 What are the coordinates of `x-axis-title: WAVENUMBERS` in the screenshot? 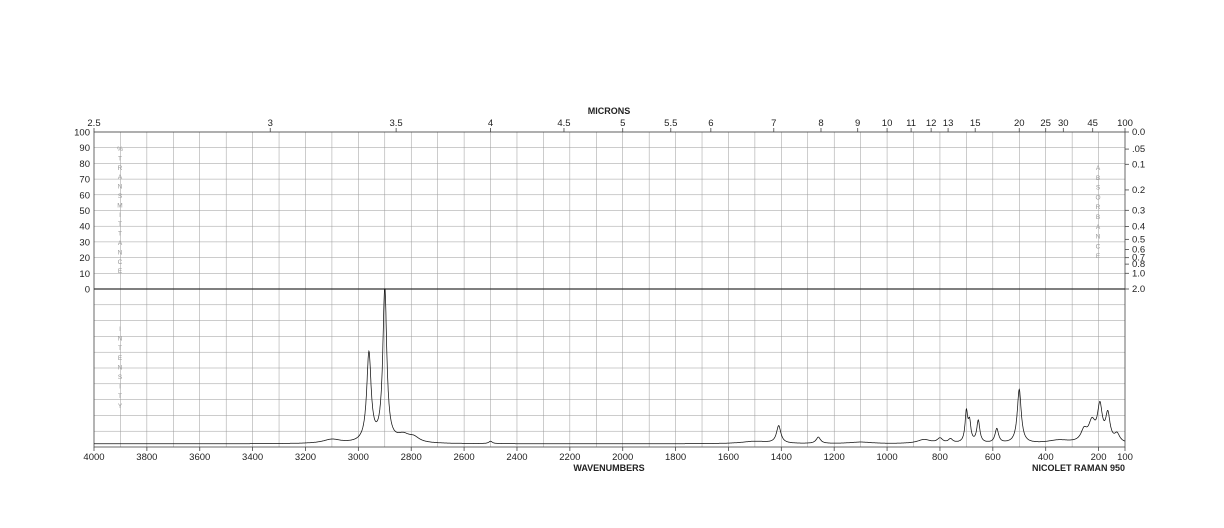 It's located at (608, 468).